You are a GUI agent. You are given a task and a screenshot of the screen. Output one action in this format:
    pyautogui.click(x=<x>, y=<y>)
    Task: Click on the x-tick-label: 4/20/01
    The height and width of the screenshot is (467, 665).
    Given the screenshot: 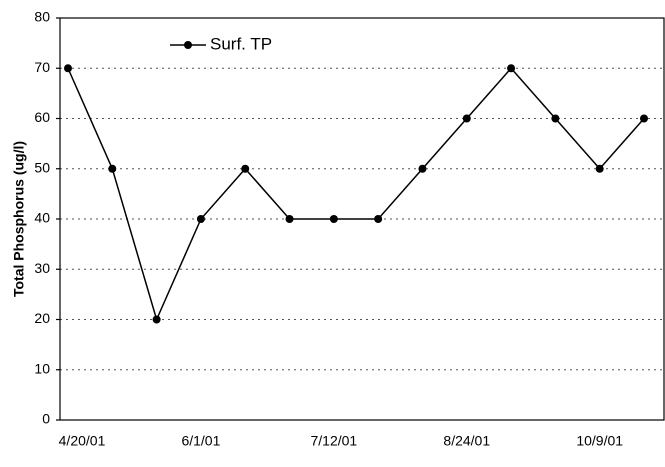 What is the action you would take?
    pyautogui.click(x=82, y=441)
    